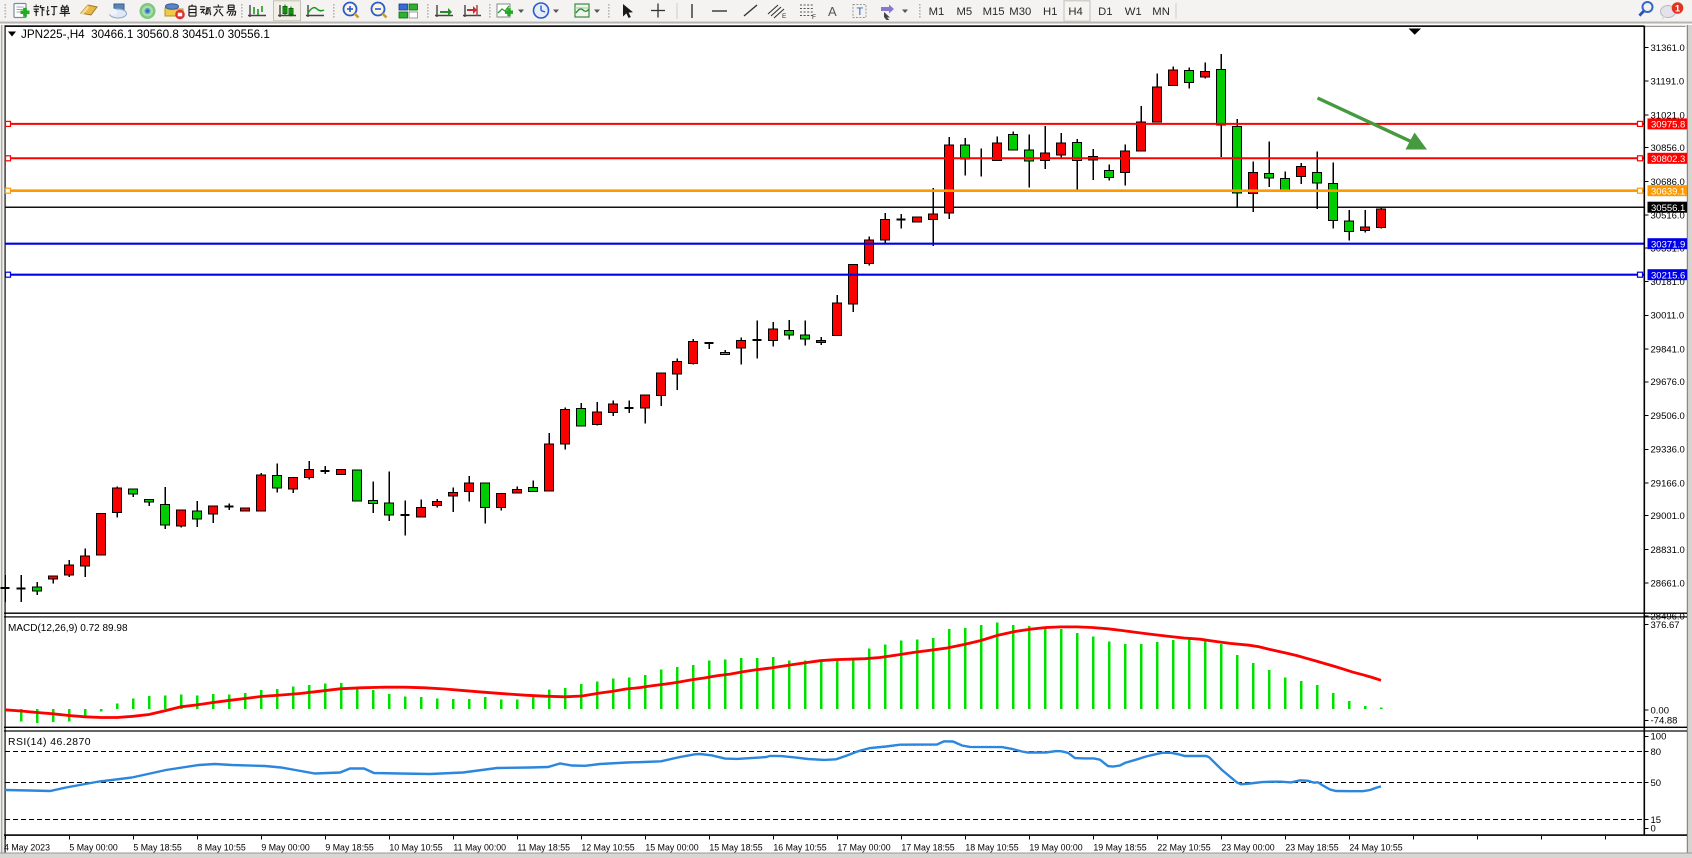  Describe the element at coordinates (1668, 115) in the screenshot. I see `svg-text: 31021.0` at that location.